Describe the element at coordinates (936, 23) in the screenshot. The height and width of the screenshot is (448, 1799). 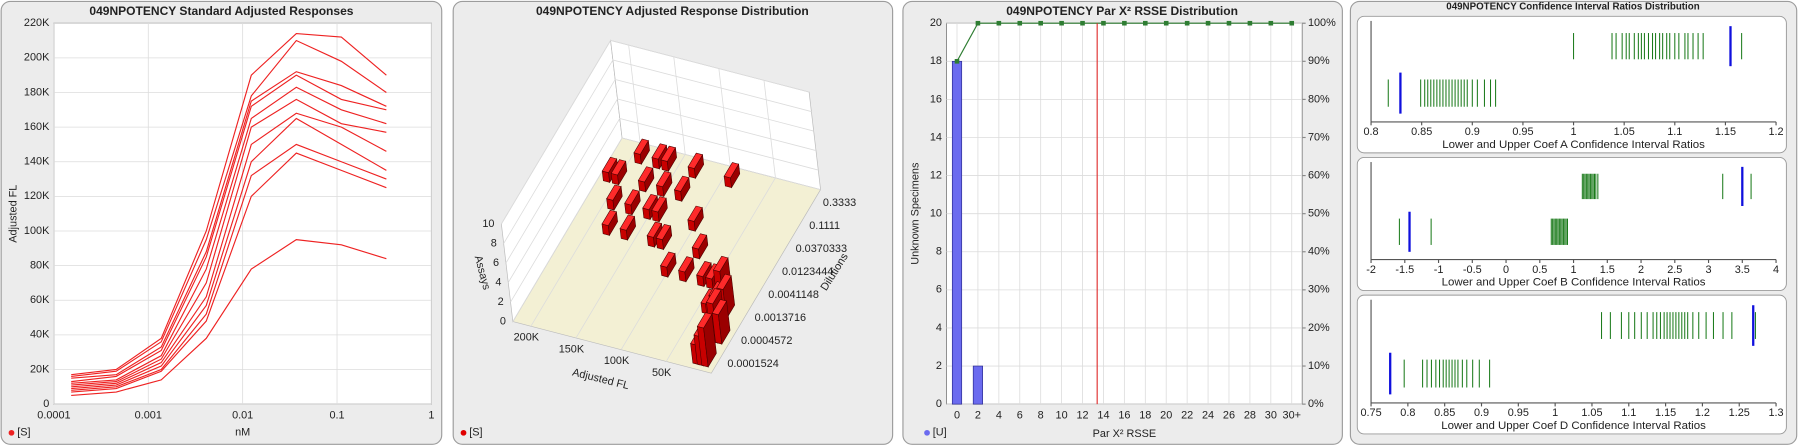
I see `y-tick-label: 20` at that location.